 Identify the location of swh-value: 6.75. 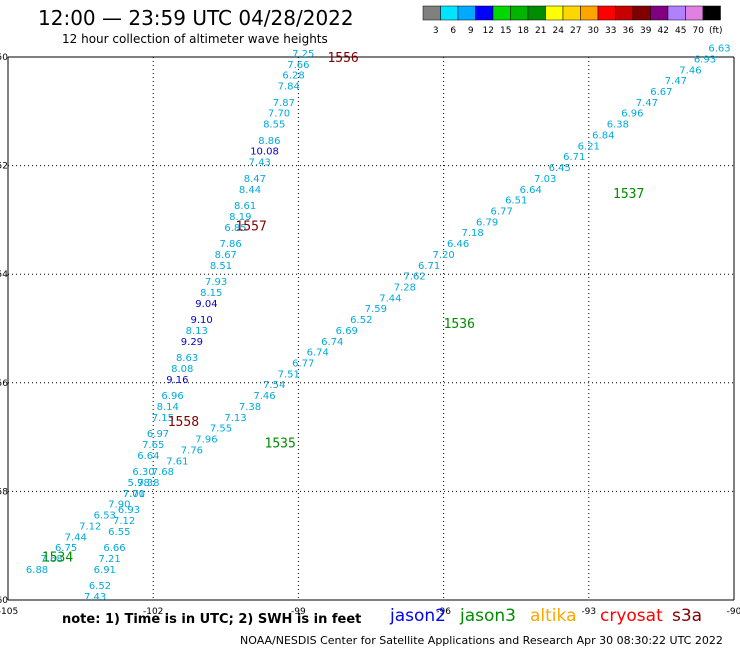
(66, 548).